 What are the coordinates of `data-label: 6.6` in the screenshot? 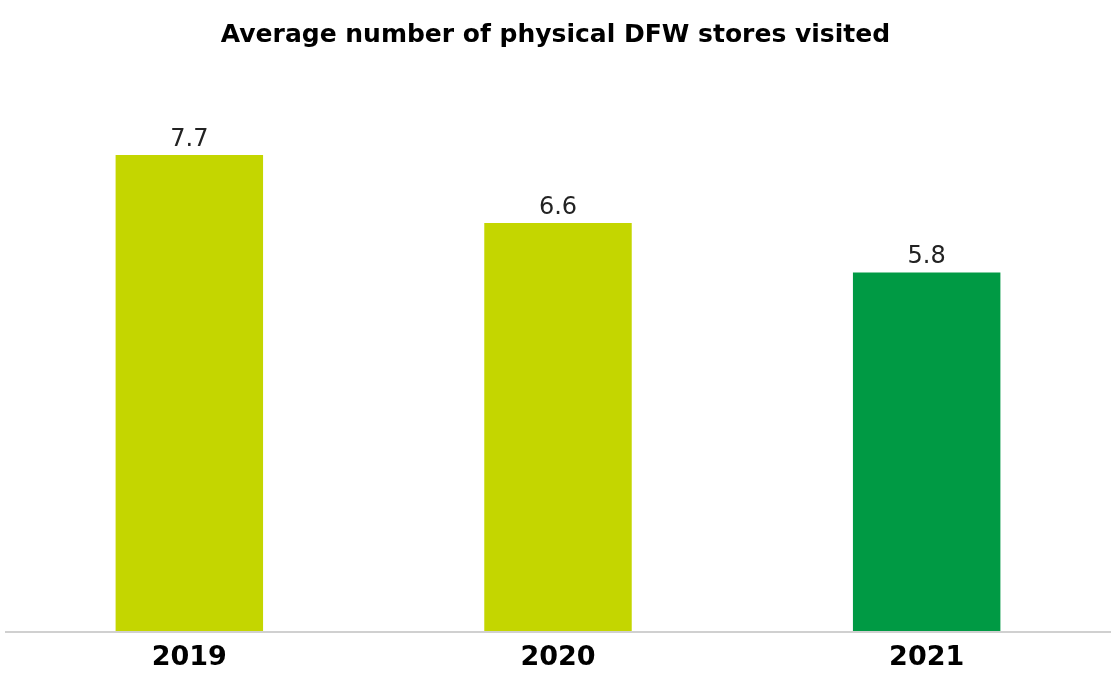 It's located at (558, 206).